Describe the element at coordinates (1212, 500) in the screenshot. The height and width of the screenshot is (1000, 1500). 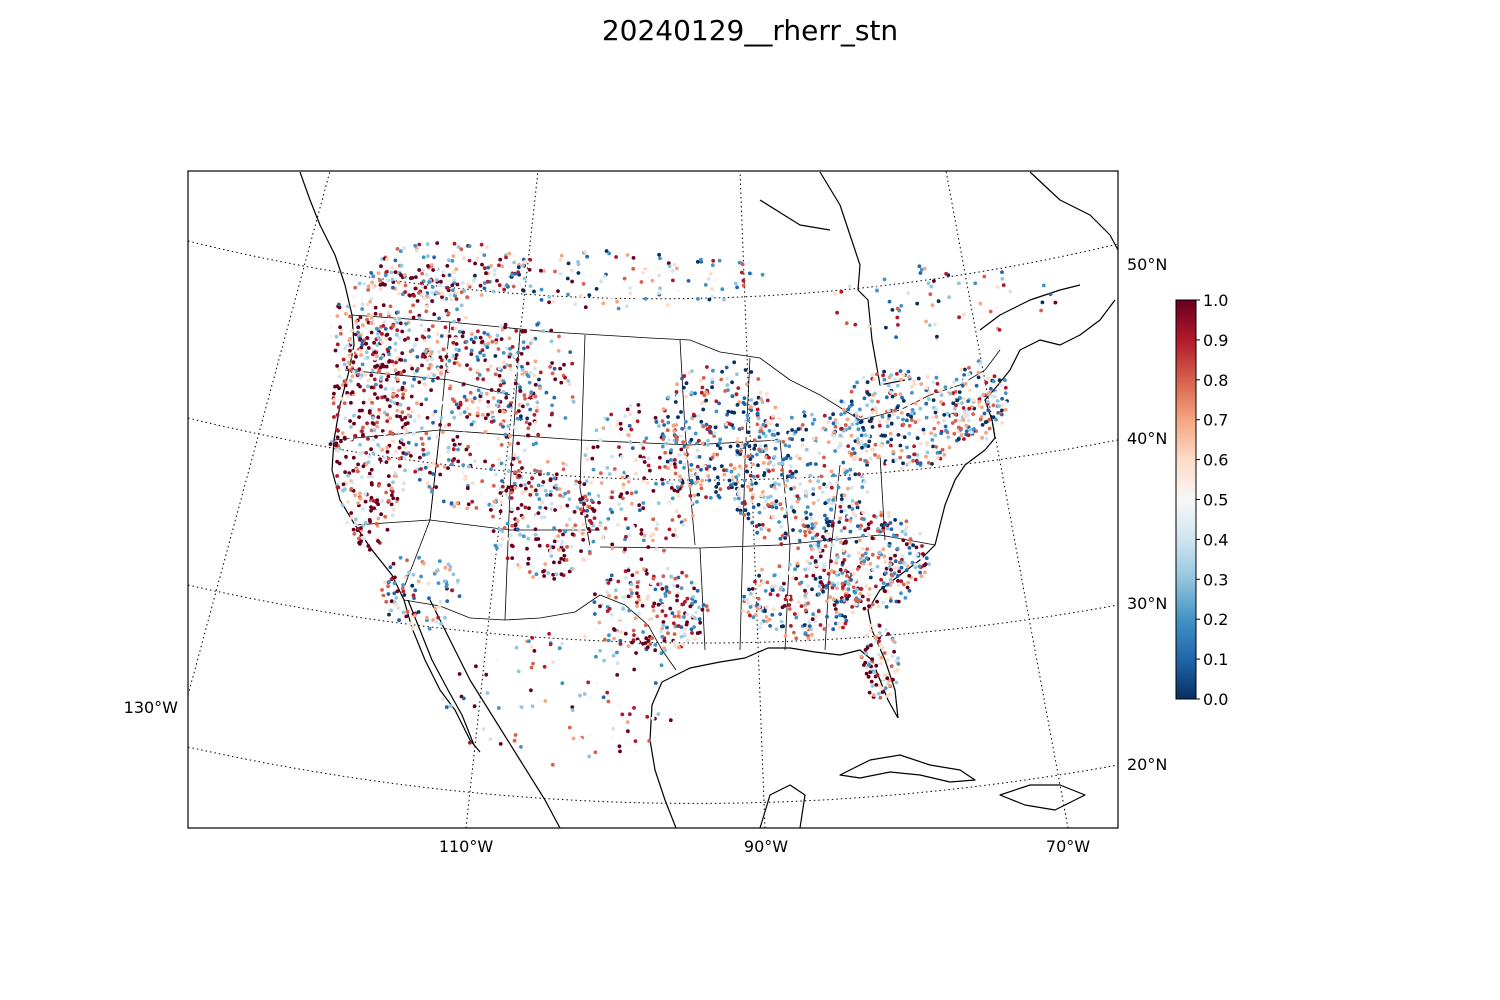
I see `colorbar-ticks: 0.00.10.20.30.40.50.60.70.80.91.0` at that location.